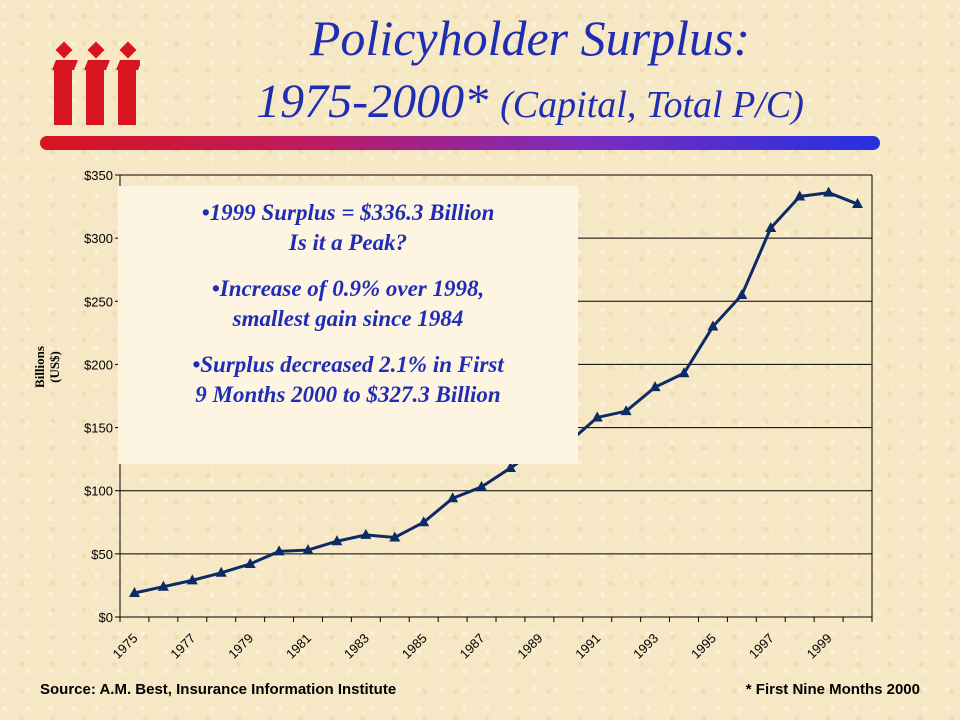 Image resolution: width=960 pixels, height=720 pixels. Describe the element at coordinates (652, 105) in the screenshot. I see `title-subtitle: (Capital, Total P/C)` at that location.